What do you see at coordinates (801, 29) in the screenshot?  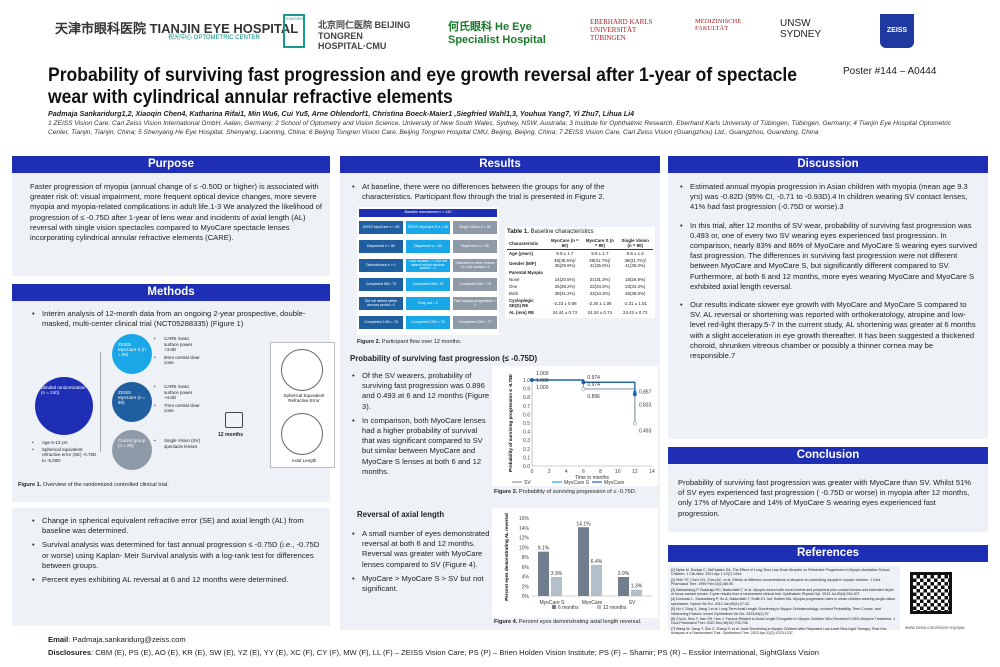 I see `unsw-logo: UNSW SYDNEY` at bounding box center [801, 29].